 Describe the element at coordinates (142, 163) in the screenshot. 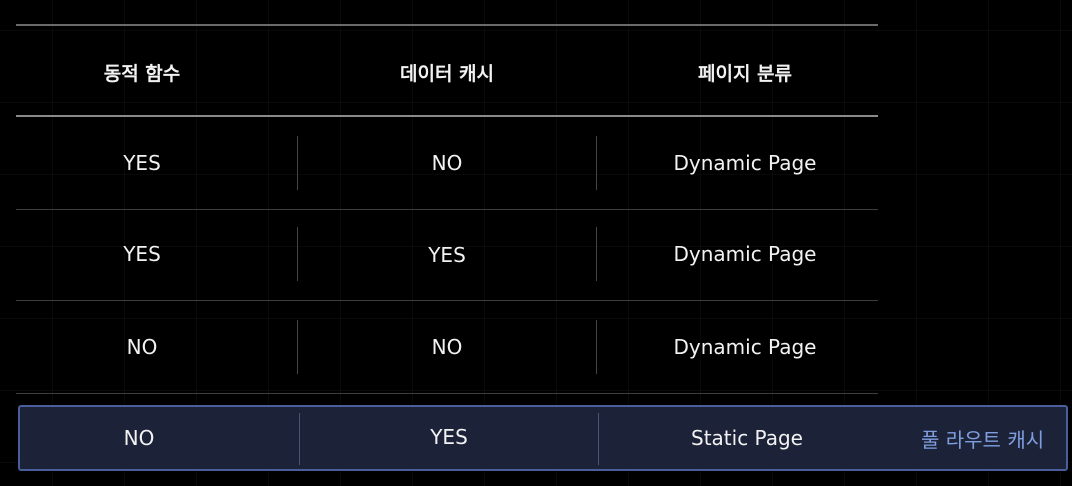

I see `row-1-dynamic-function: YES` at that location.